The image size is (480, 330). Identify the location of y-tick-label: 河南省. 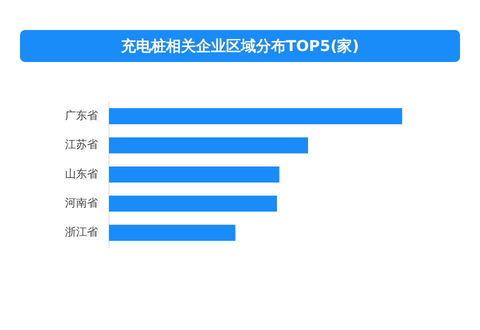
(81, 203).